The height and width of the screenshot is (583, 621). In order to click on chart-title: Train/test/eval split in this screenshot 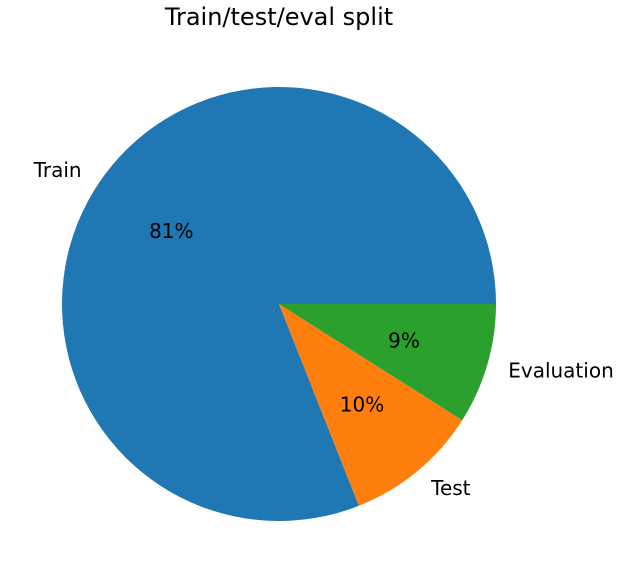, I will do `click(278, 17)`.